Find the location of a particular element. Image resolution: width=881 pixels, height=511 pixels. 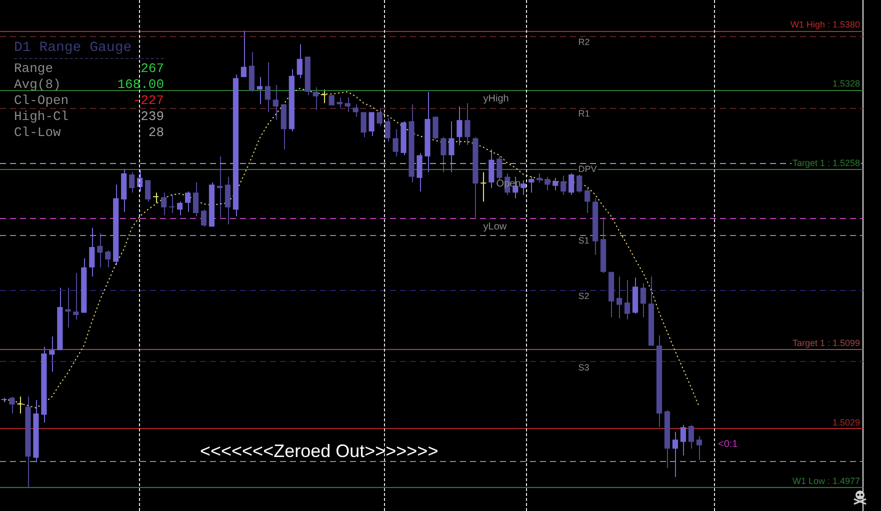

ref-line-label: R1 is located at coordinates (584, 113).